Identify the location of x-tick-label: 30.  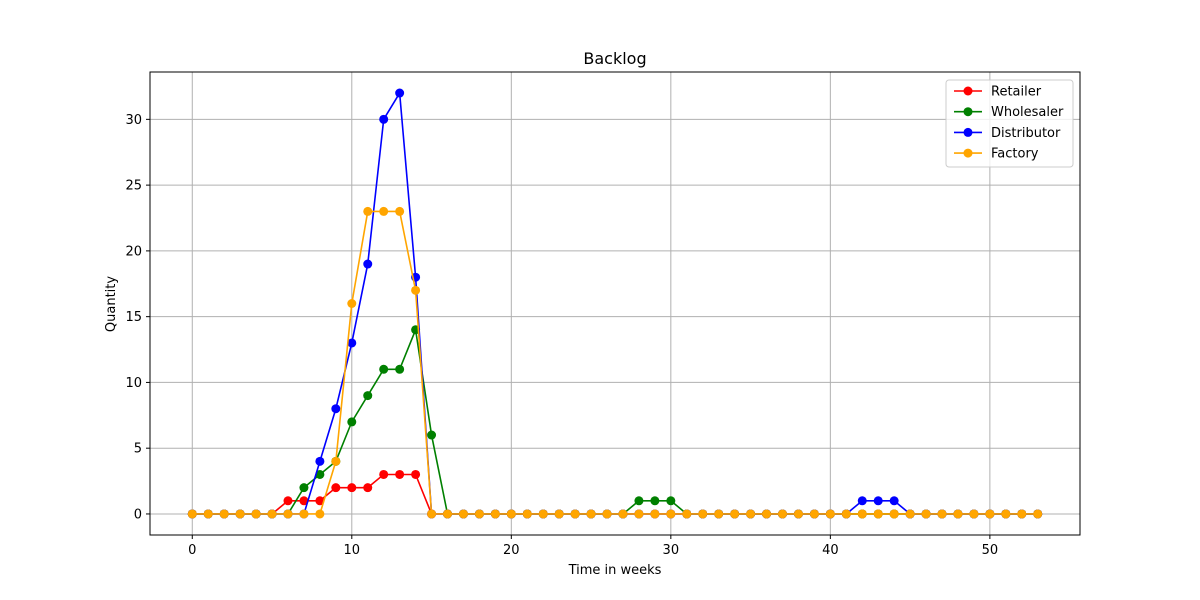
(671, 550).